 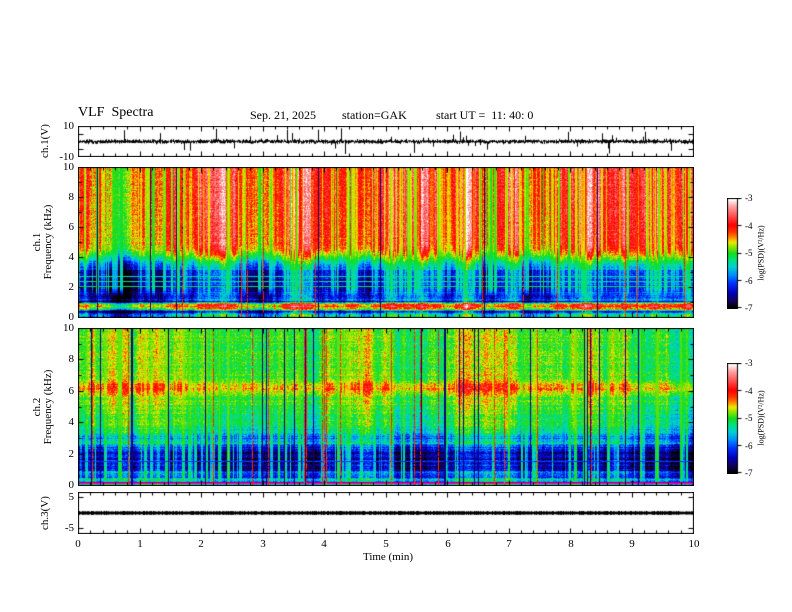 I want to click on colorbar2-tick: -7, so click(x=749, y=473).